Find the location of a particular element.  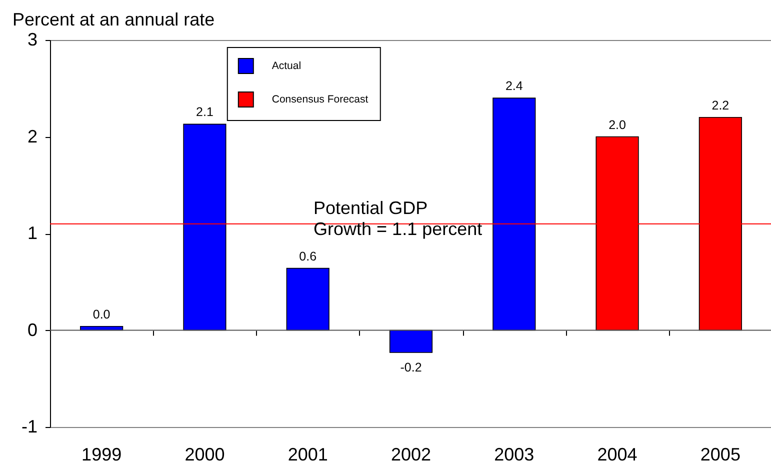

data-label: 0.0 is located at coordinates (101, 314).